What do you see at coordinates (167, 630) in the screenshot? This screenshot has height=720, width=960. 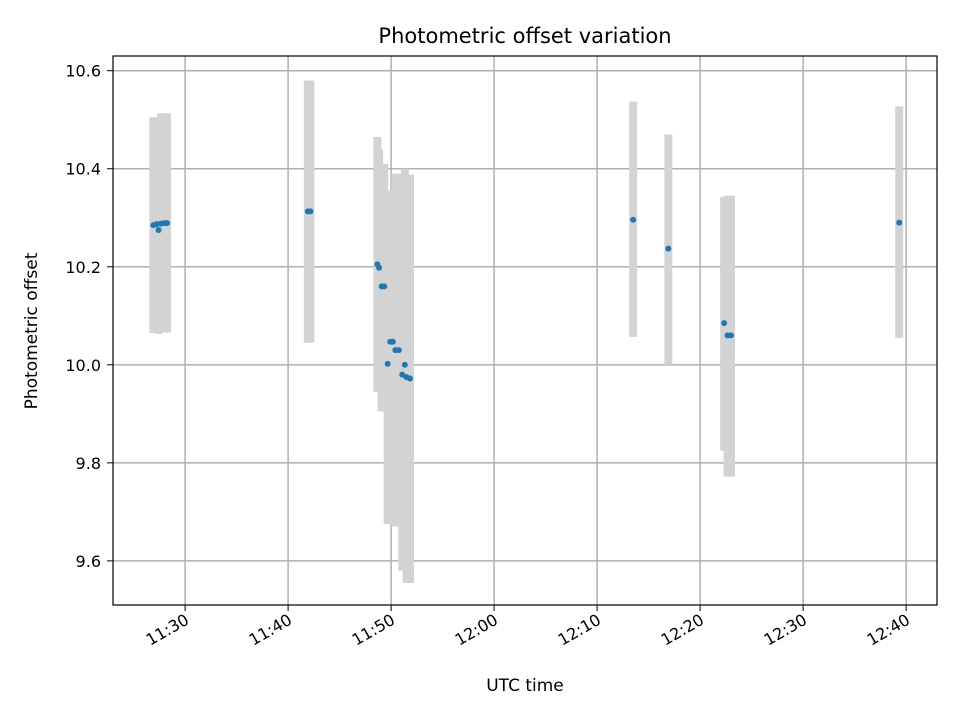 I see `x-tick-label: 11:30` at bounding box center [167, 630].